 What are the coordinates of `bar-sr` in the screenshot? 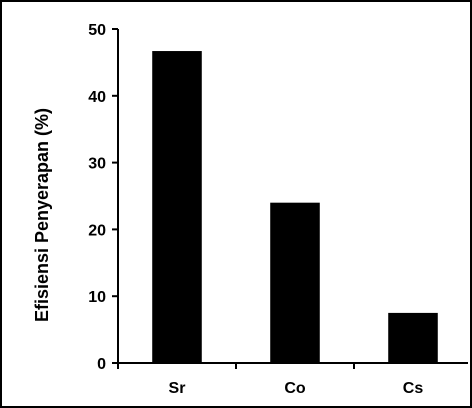 It's located at (177, 207).